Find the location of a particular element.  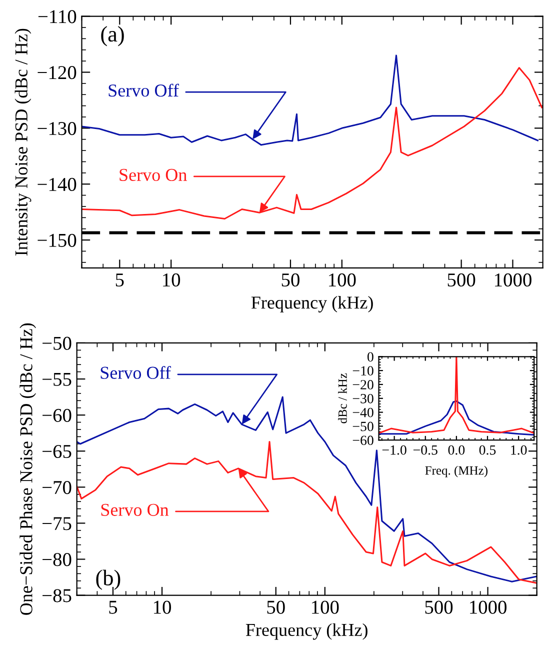

y-tick-label: −55 is located at coordinates (57, 379).